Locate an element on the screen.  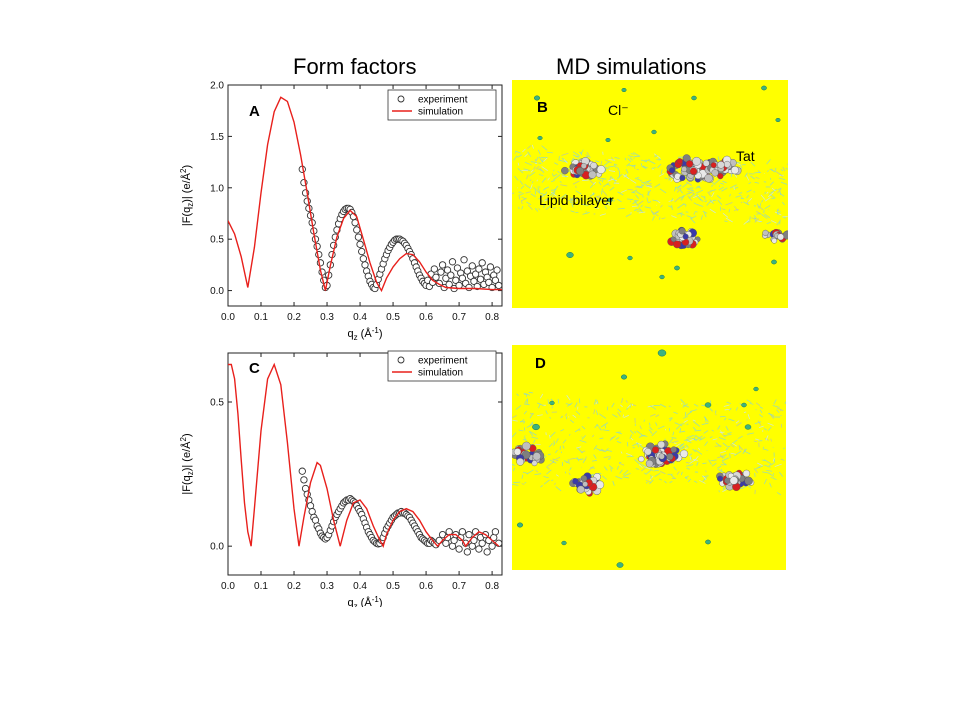
y-axis-label: |F(qz)| (e/Å2) is located at coordinates (187, 195).